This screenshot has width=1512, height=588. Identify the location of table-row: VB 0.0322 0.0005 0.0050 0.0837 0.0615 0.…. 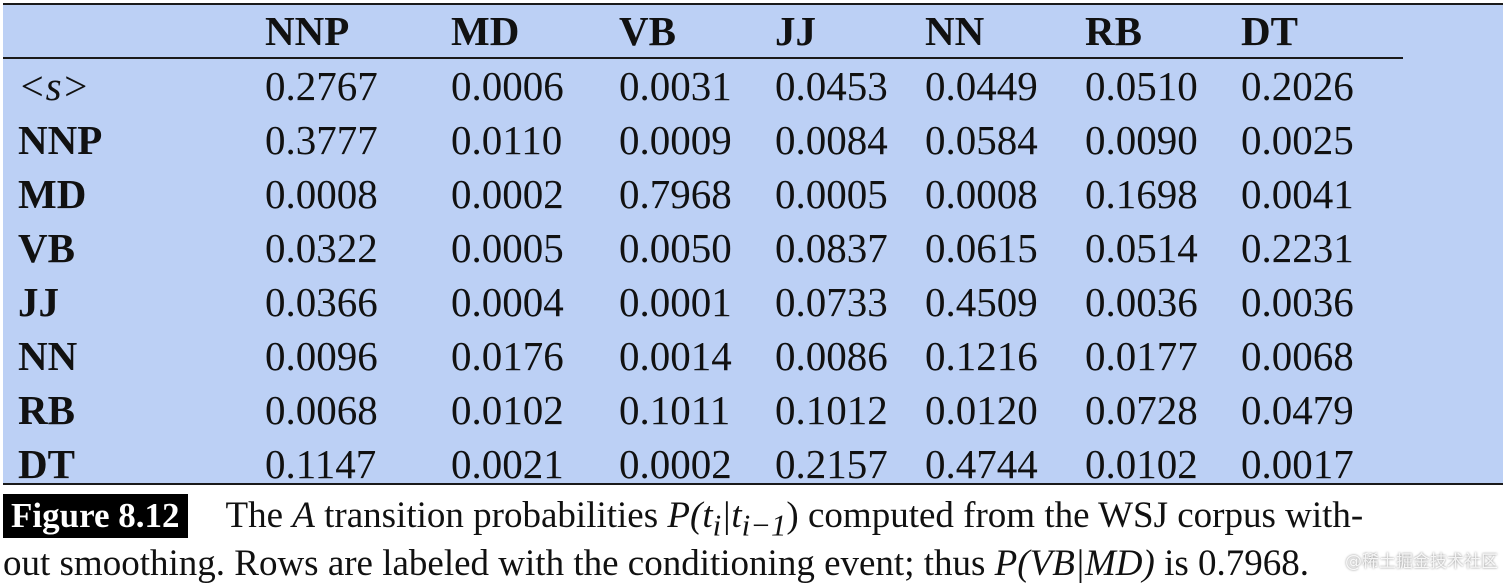
(703, 248).